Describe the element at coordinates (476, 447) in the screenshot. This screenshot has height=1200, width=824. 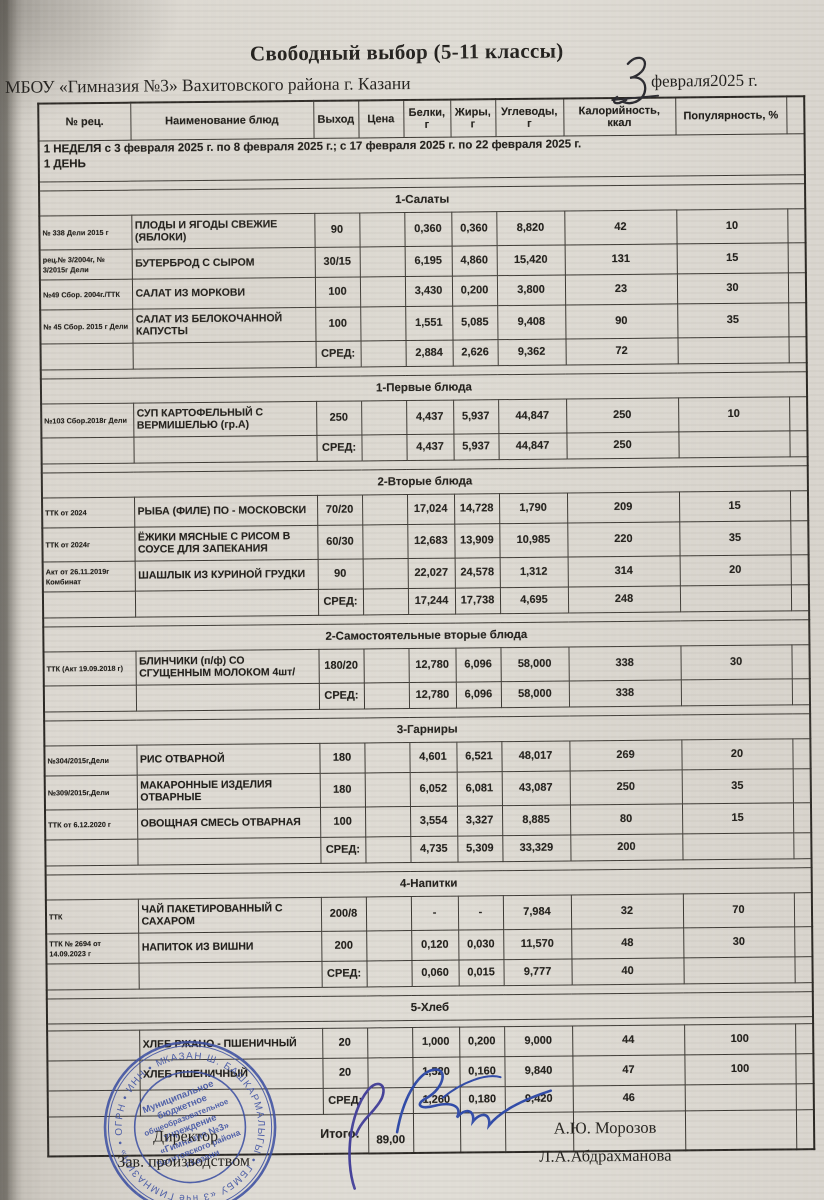
I see `fat-cell: 5,937` at that location.